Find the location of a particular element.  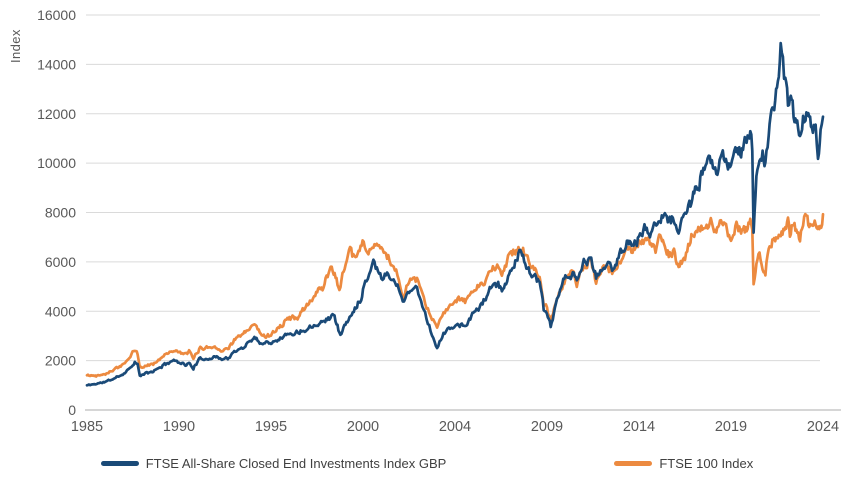

y-tick-label: 14000 is located at coordinates (56, 64).